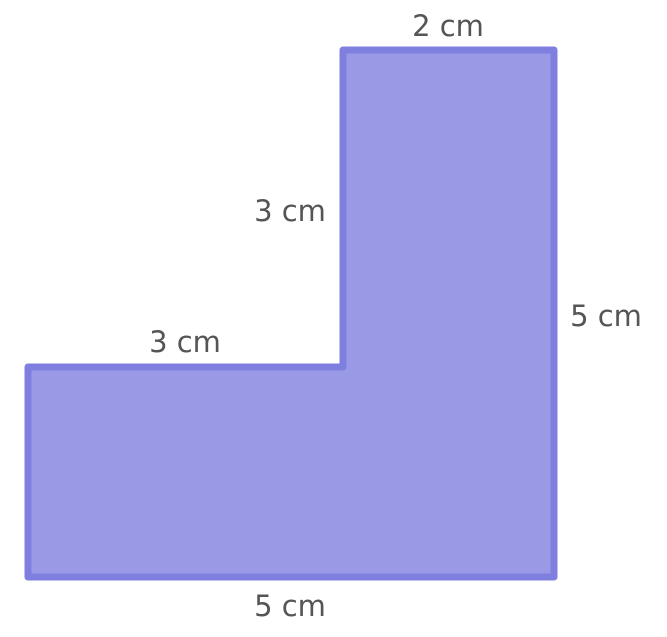  Describe the element at coordinates (185, 342) in the screenshot. I see `inner-horizontal-edge-label: 3 cm` at that location.